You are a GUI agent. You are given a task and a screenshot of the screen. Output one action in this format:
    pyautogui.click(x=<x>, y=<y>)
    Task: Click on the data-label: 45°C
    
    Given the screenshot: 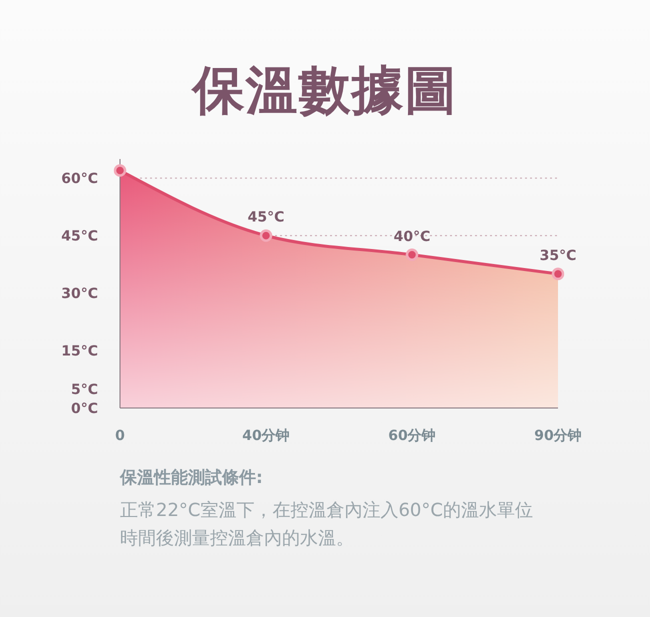 What is the action you would take?
    pyautogui.click(x=266, y=218)
    